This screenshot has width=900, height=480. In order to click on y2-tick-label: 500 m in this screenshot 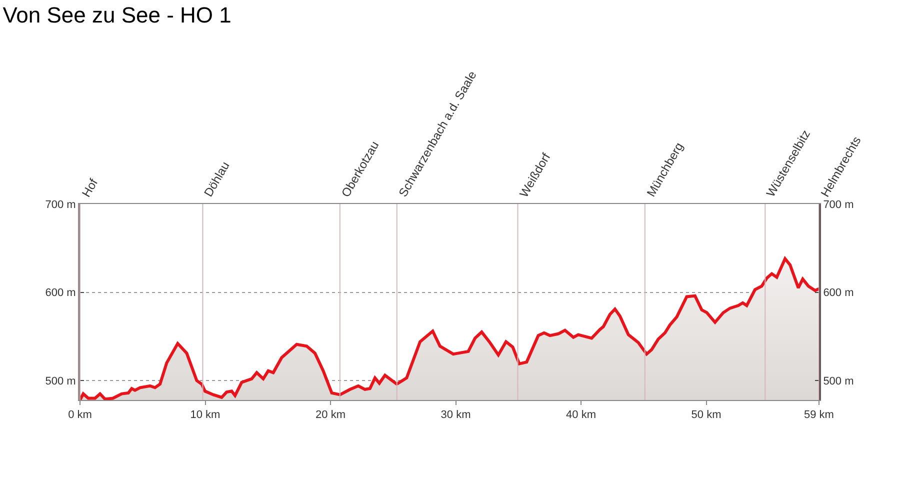, I will do `click(838, 381)`.